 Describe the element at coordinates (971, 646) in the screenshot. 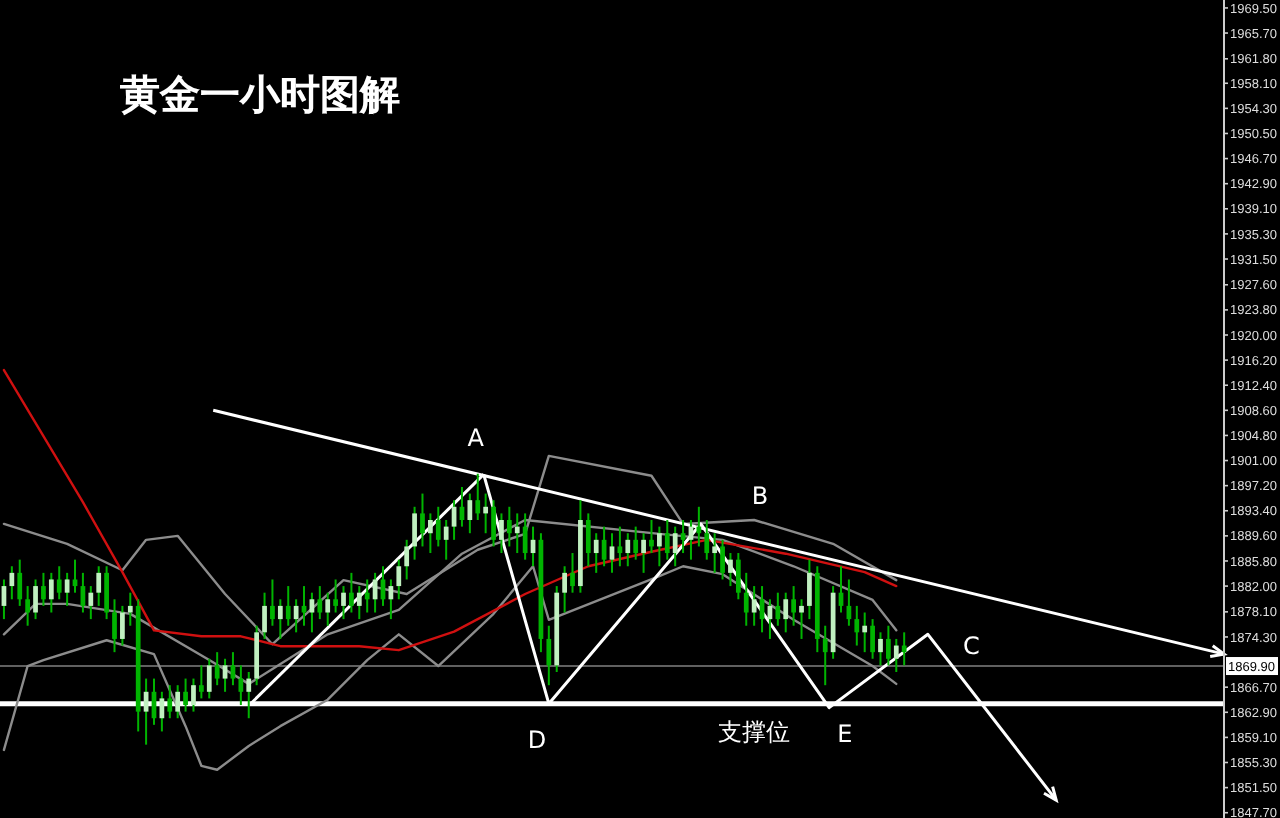

I see `annotation: C` at that location.